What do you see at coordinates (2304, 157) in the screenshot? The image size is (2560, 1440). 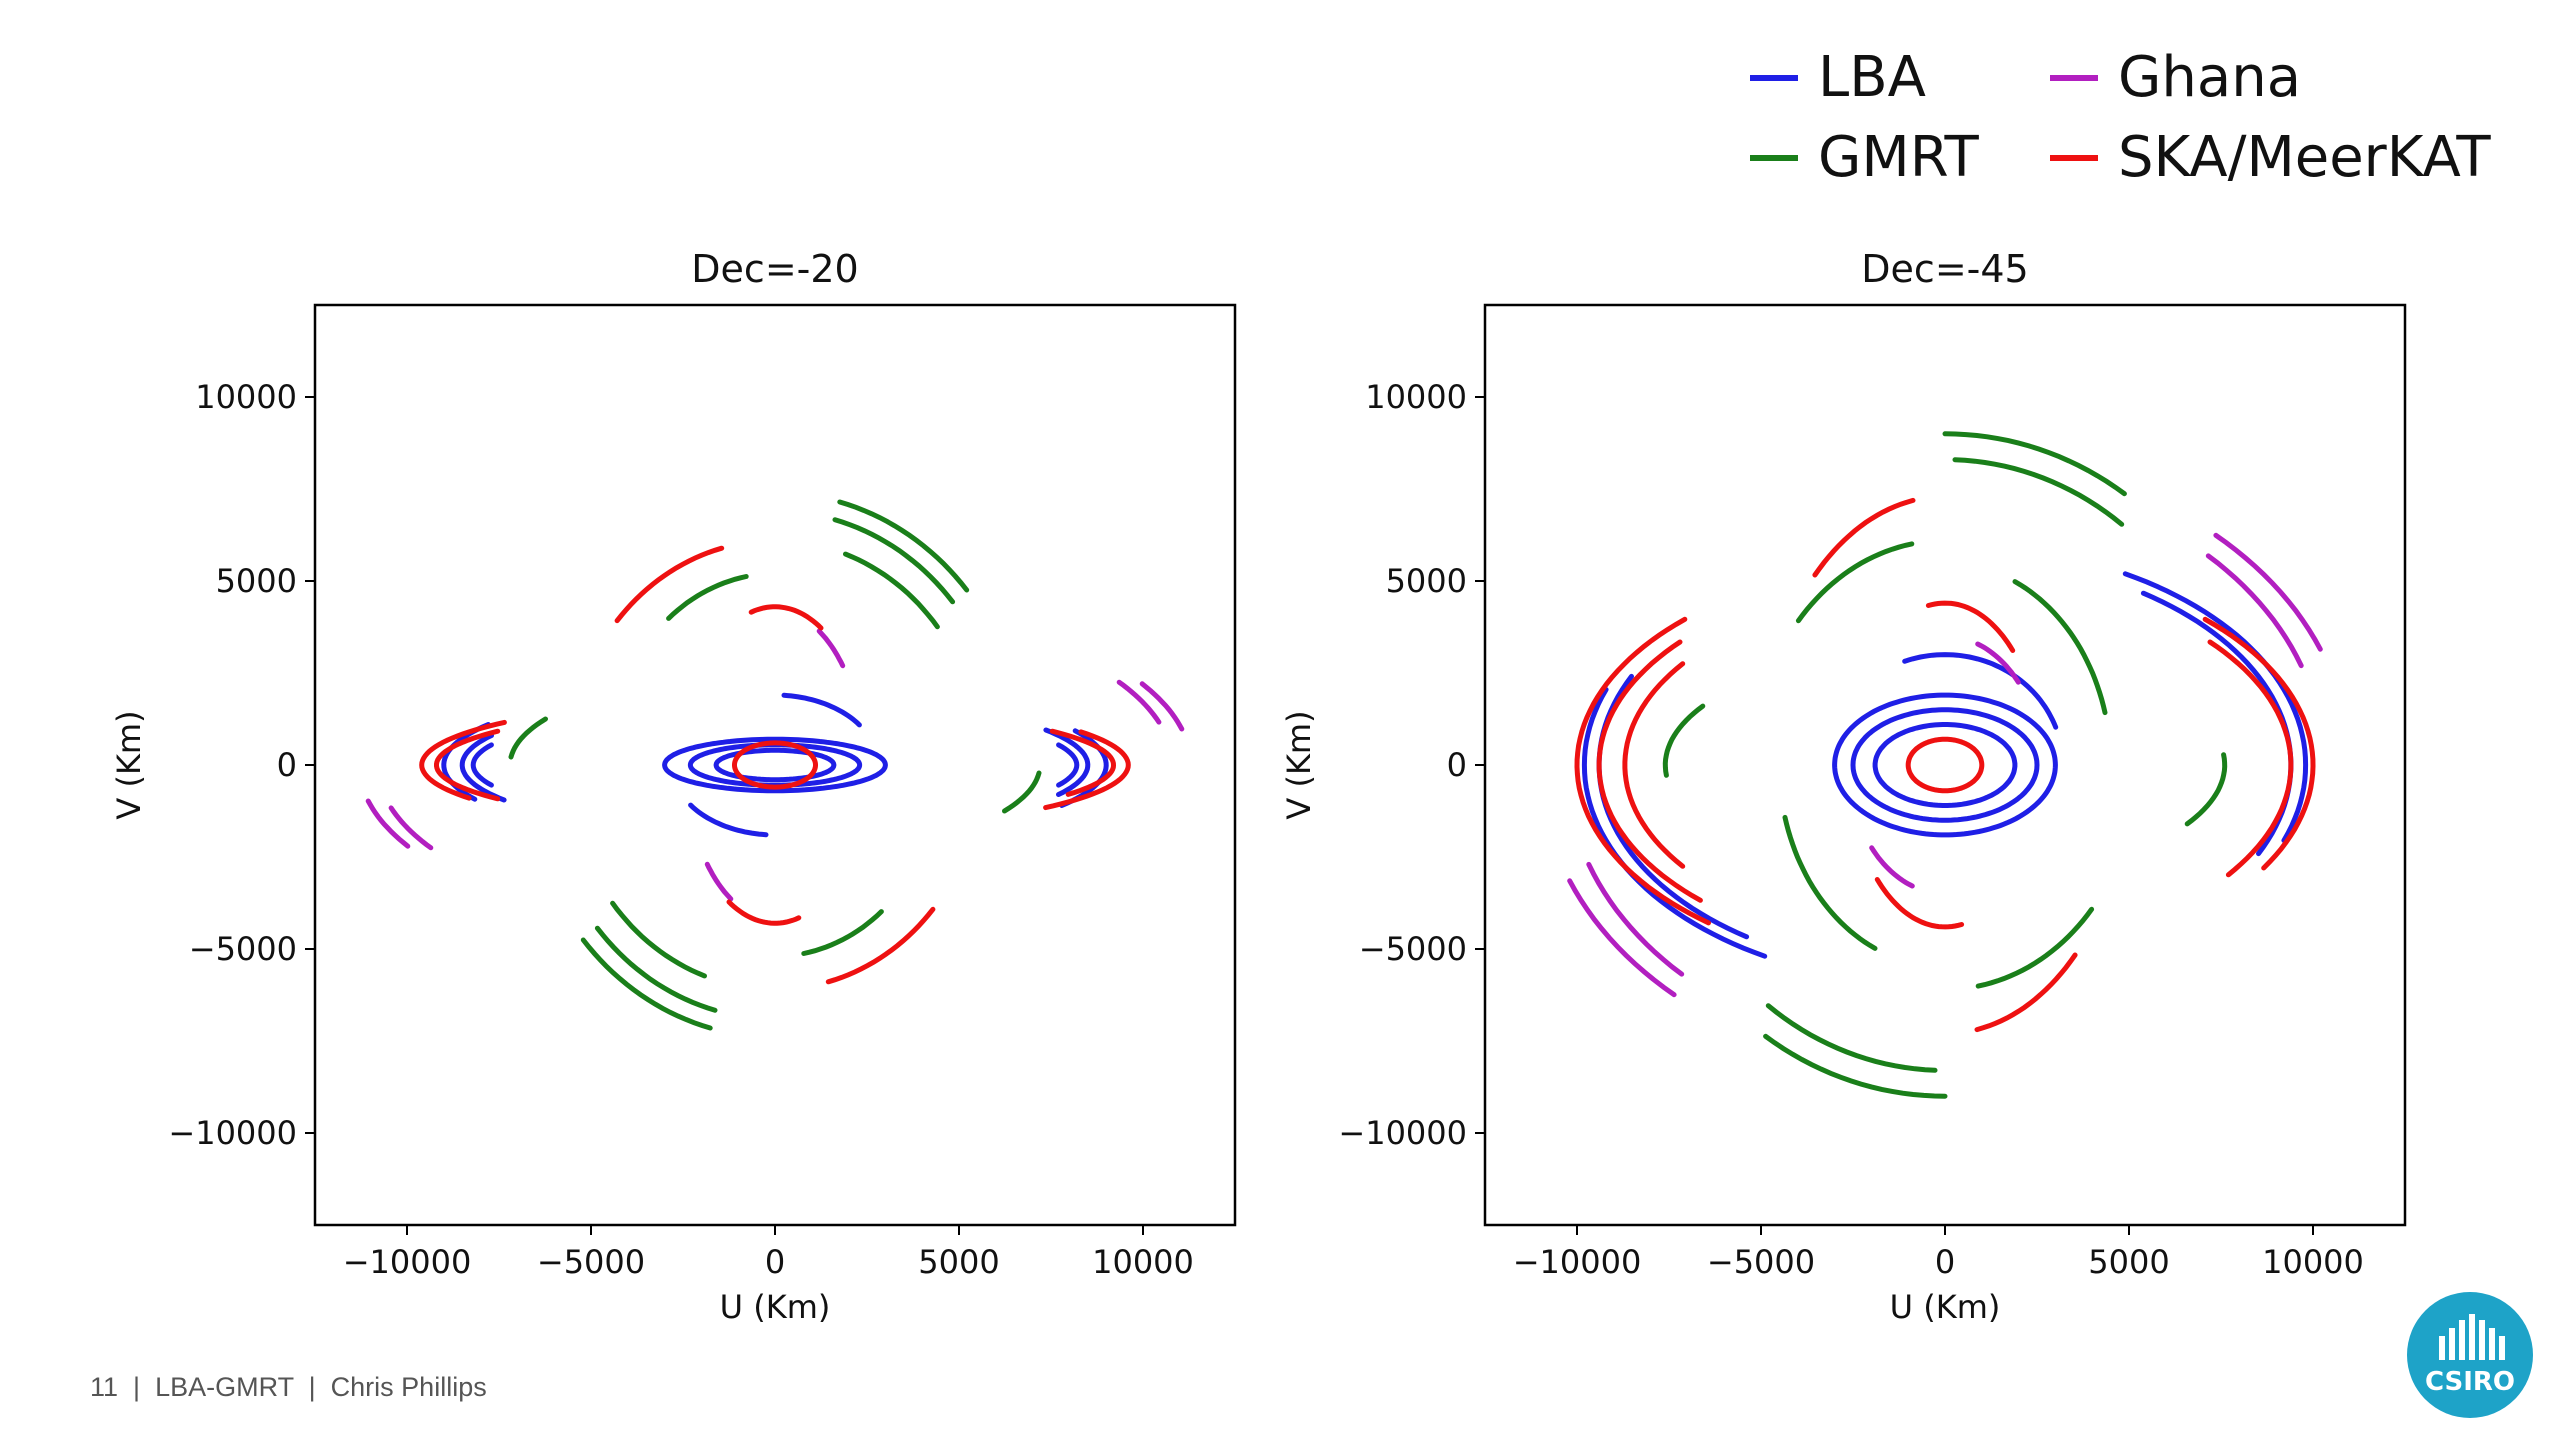 I see `legend-label-ska: SKA/MeerKAT` at bounding box center [2304, 157].